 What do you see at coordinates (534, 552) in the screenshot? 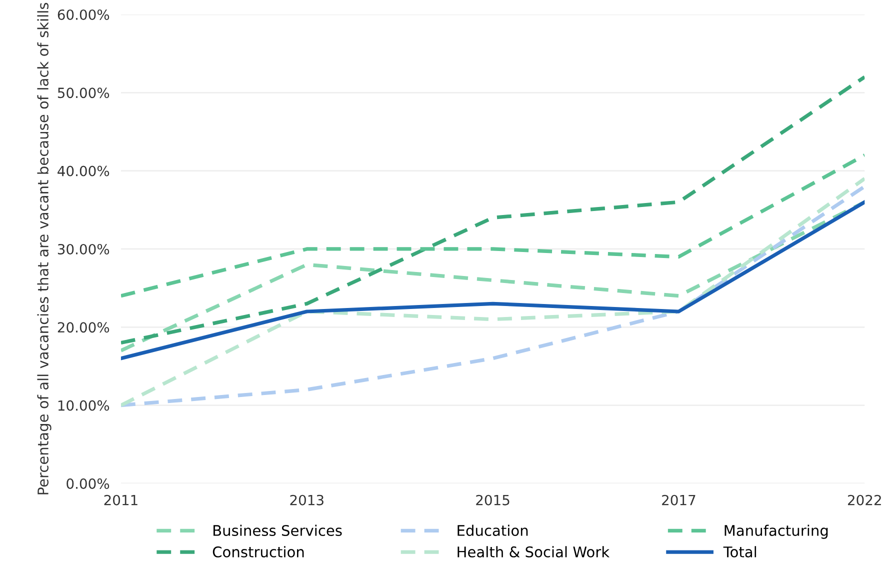
I see `legend-label: Health & Social Work` at bounding box center [534, 552].